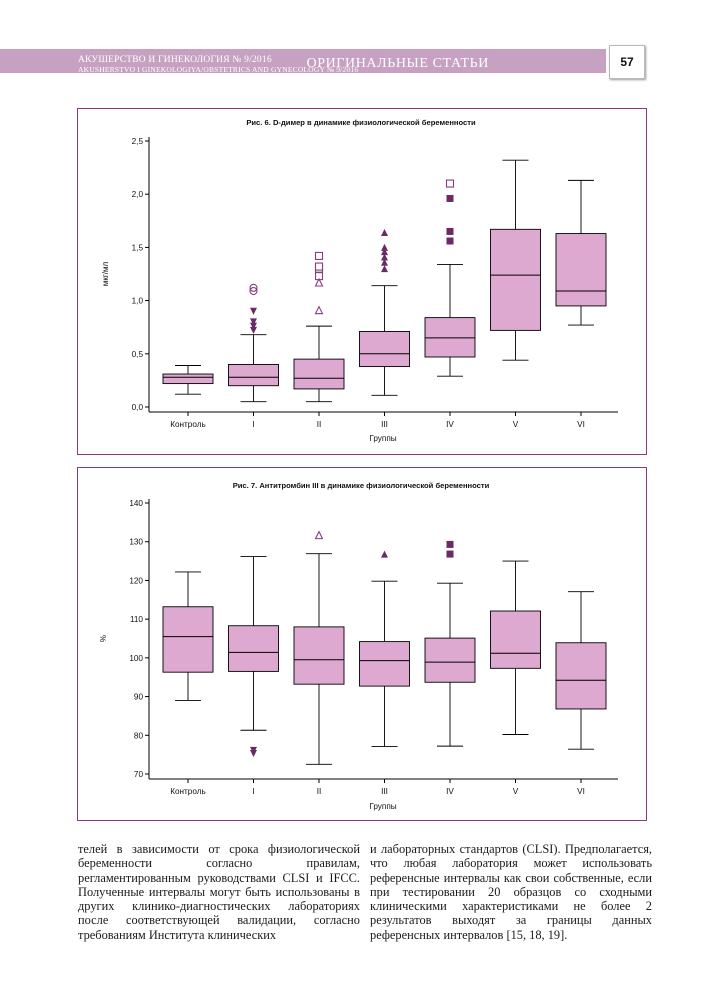 This screenshot has width=717, height=1000. What do you see at coordinates (139, 774) in the screenshot?
I see `y-tick-label: 70` at bounding box center [139, 774].